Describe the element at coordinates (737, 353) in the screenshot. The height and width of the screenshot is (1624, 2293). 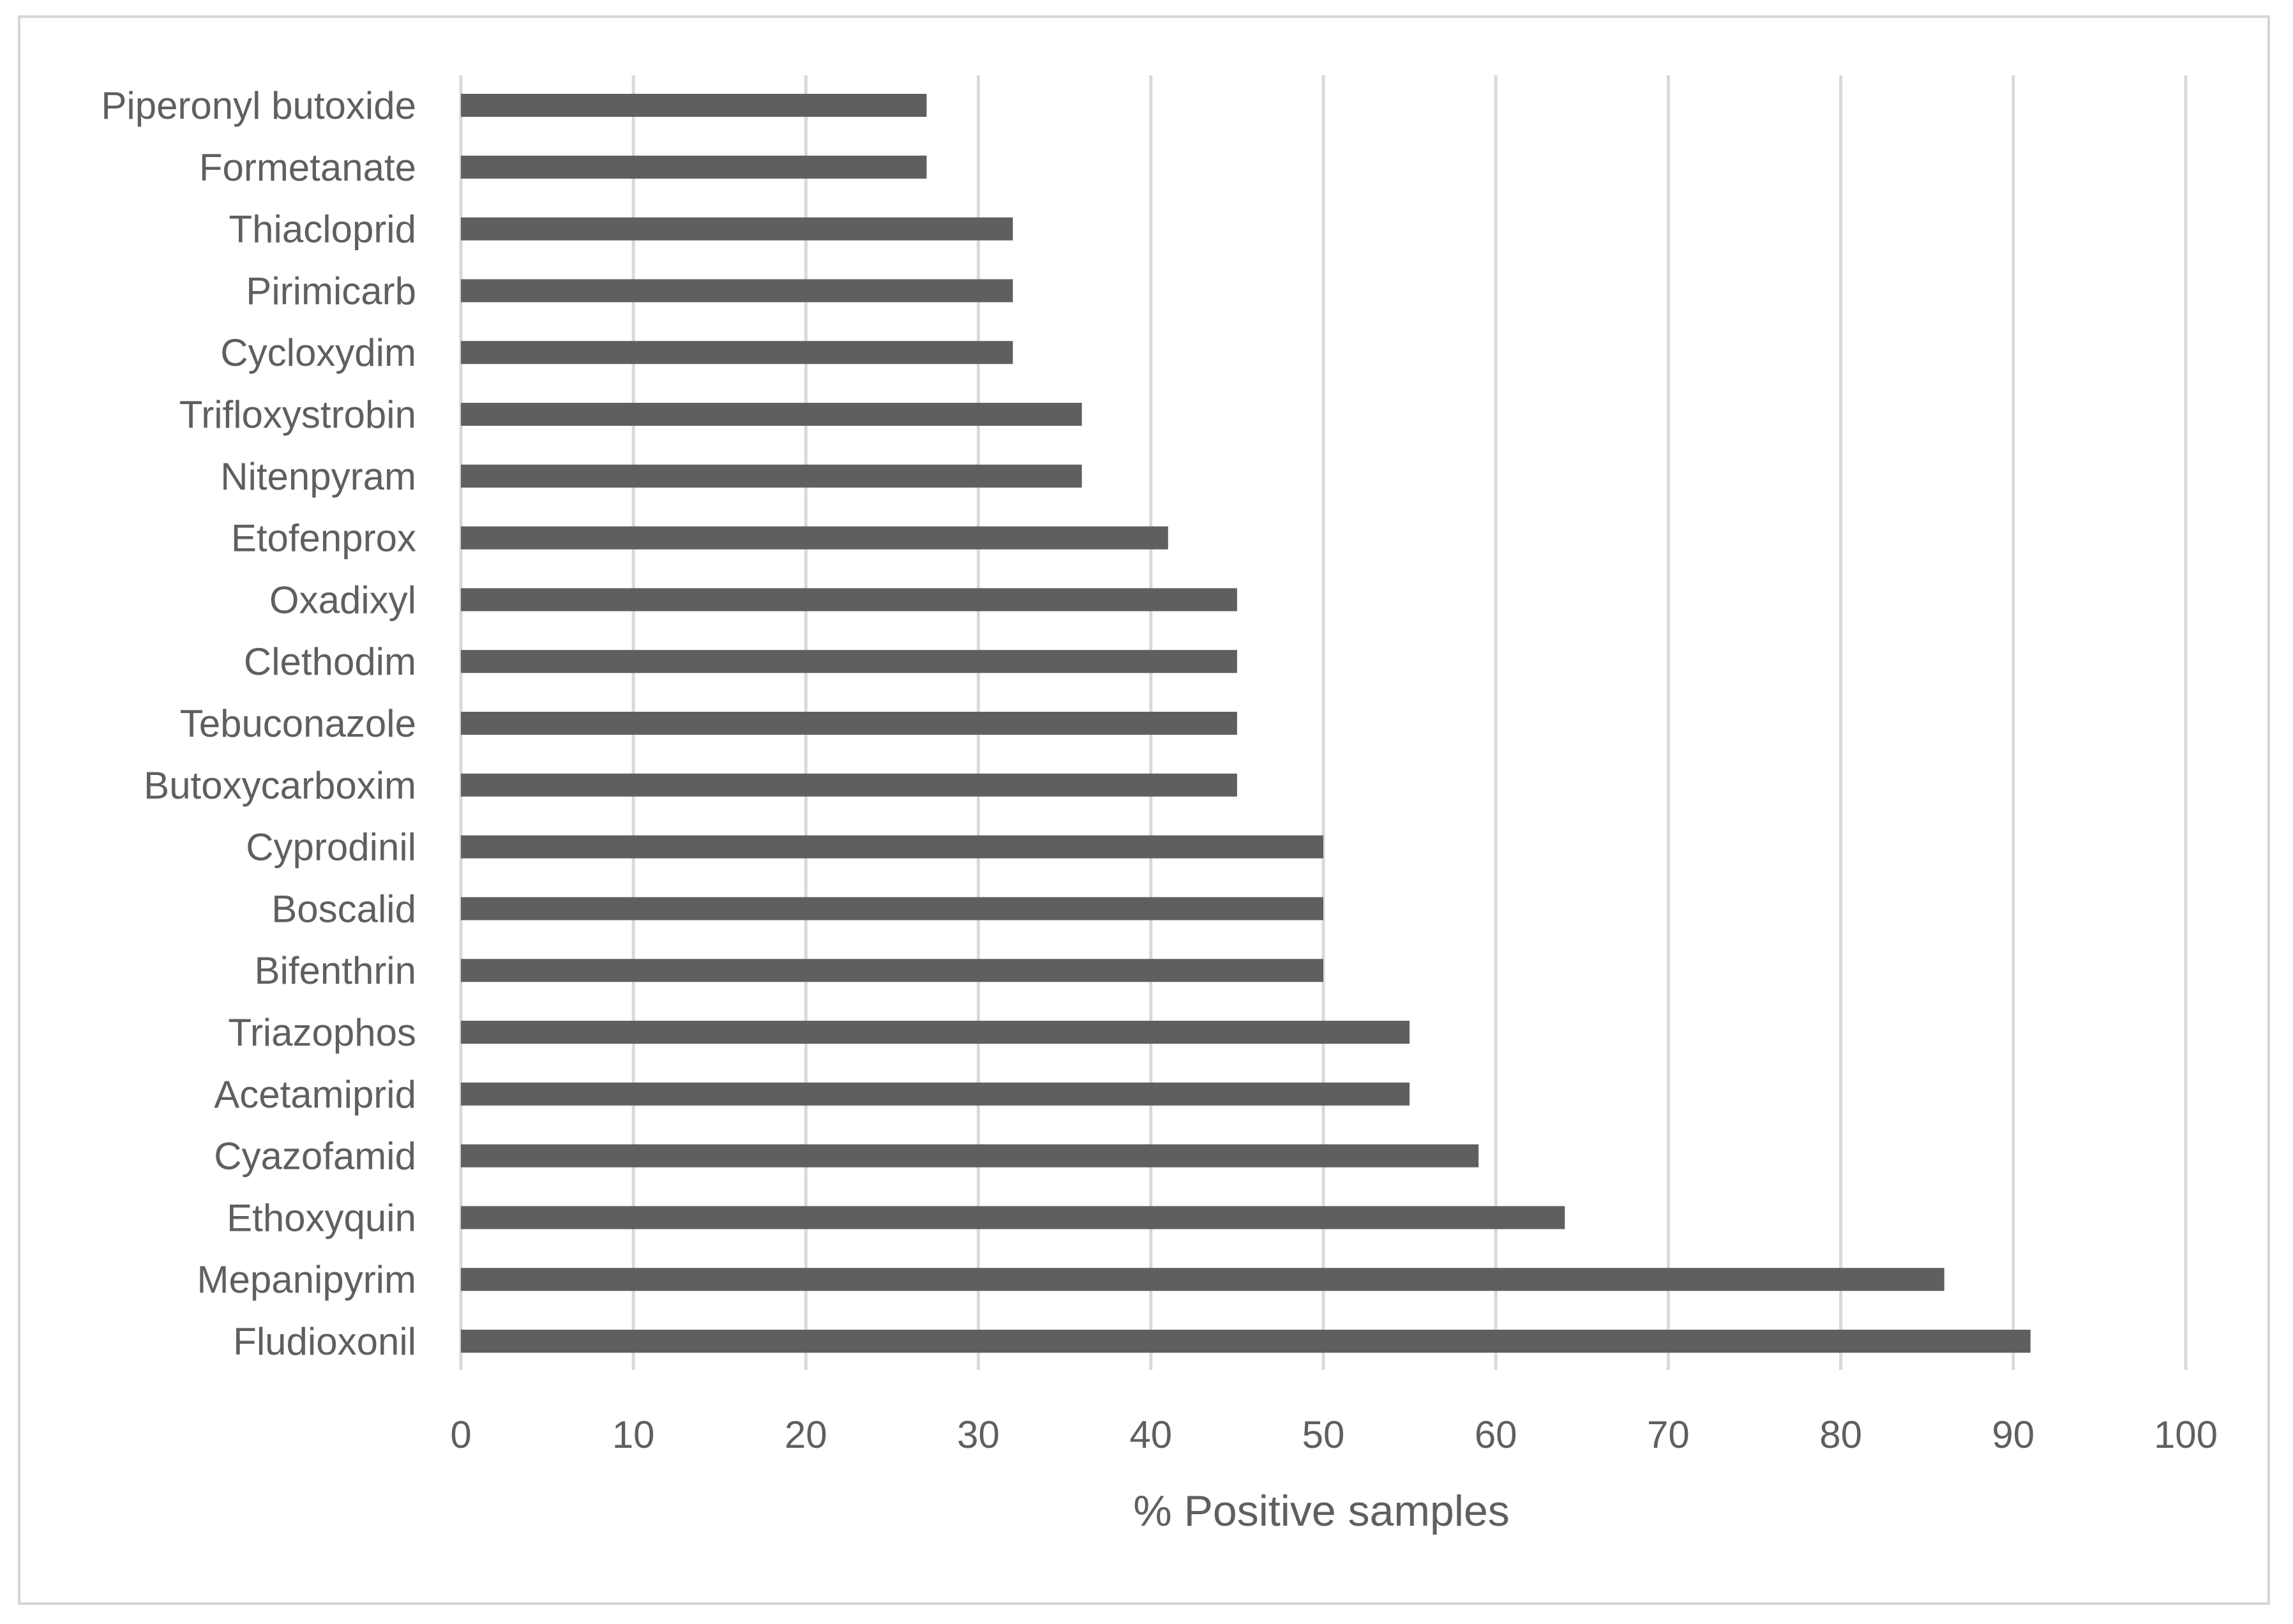
I see `bar-cycloxydim` at that location.